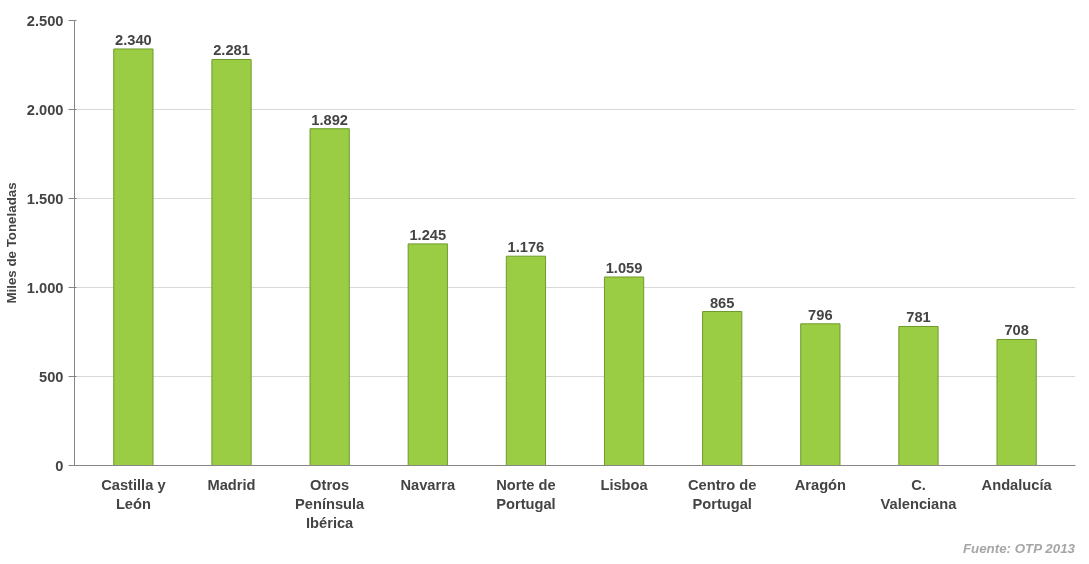 The width and height of the screenshot is (1089, 564). Describe the element at coordinates (59, 465) in the screenshot. I see `y-tick-label: 0` at that location.